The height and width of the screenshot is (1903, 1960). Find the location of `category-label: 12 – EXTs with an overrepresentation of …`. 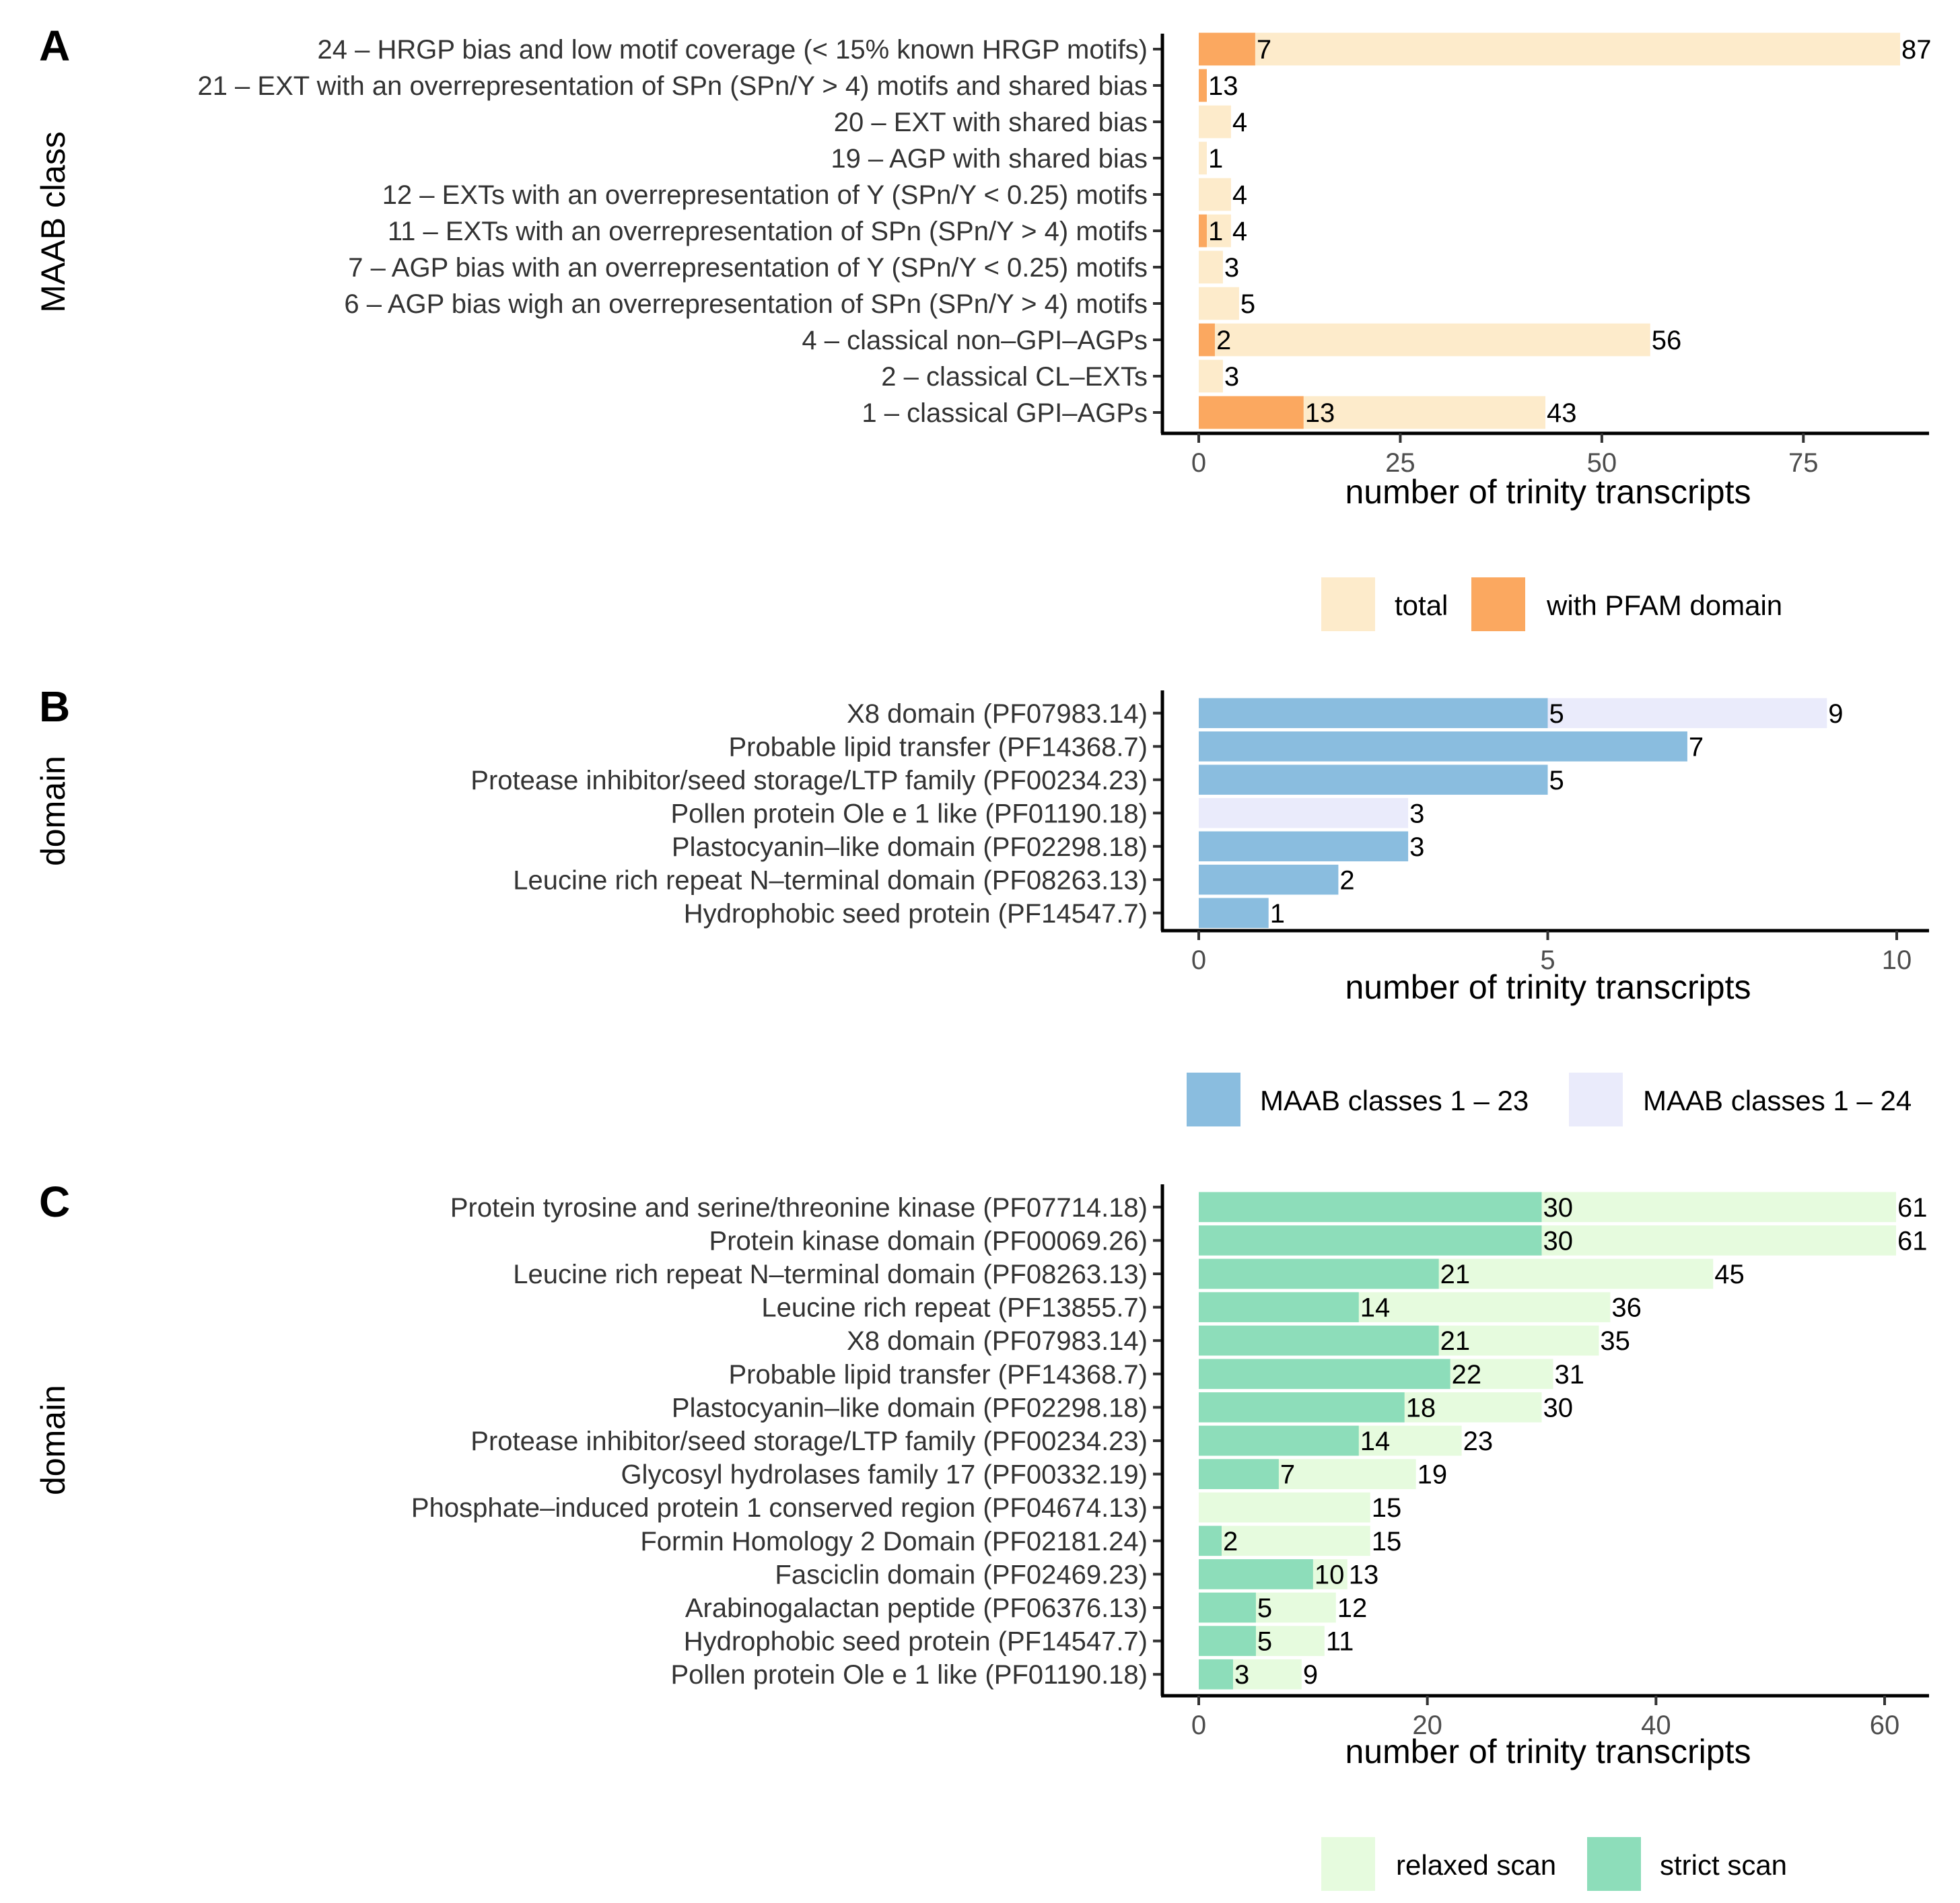

category-label: 12 – EXTs with an overrepresentation of … is located at coordinates (765, 195).